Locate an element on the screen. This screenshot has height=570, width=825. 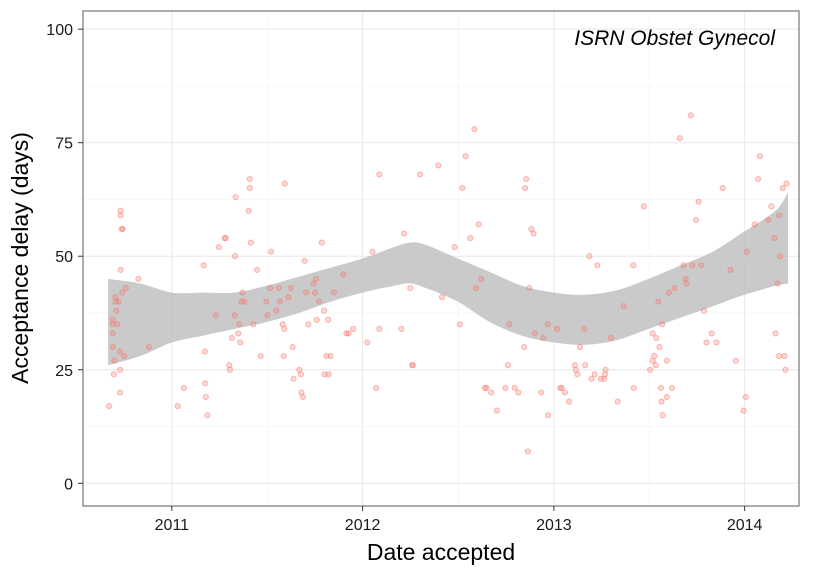
y-tick-label: 25 is located at coordinates (64, 371).